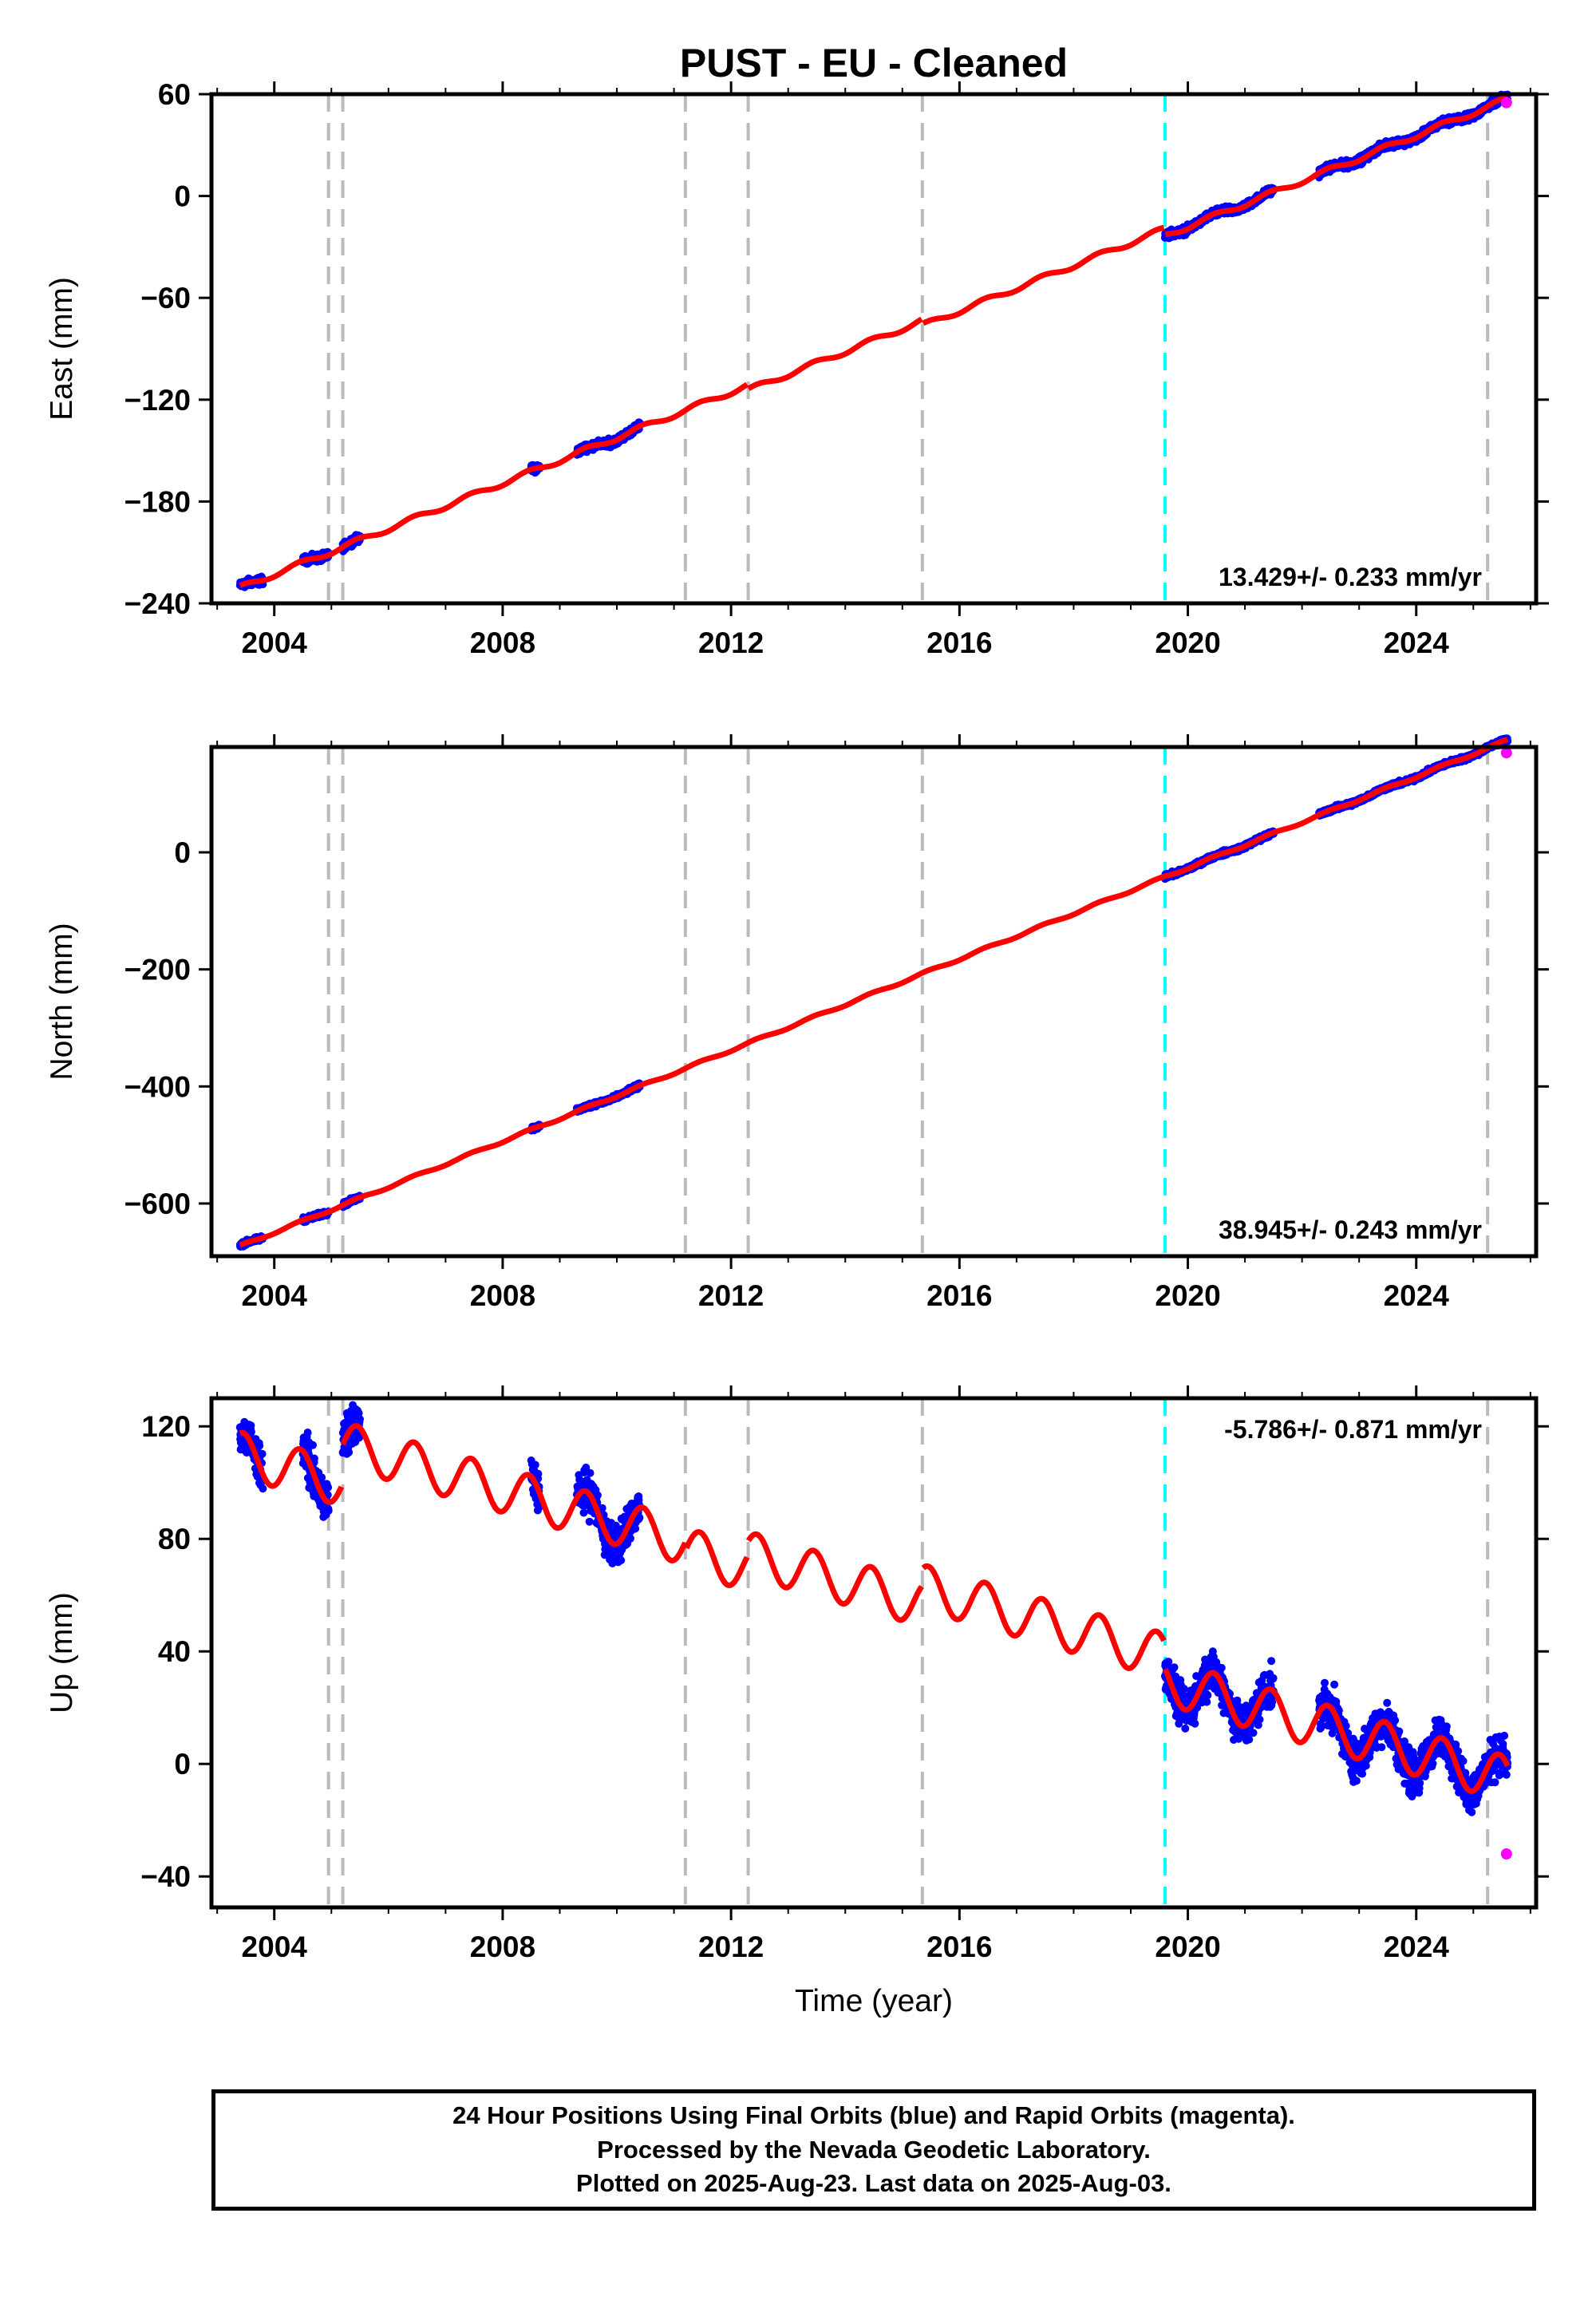 This screenshot has height=2316, width=1596. I want to click on rate-label: 13.429+/- 0.233 mm/yr, so click(1350, 577).